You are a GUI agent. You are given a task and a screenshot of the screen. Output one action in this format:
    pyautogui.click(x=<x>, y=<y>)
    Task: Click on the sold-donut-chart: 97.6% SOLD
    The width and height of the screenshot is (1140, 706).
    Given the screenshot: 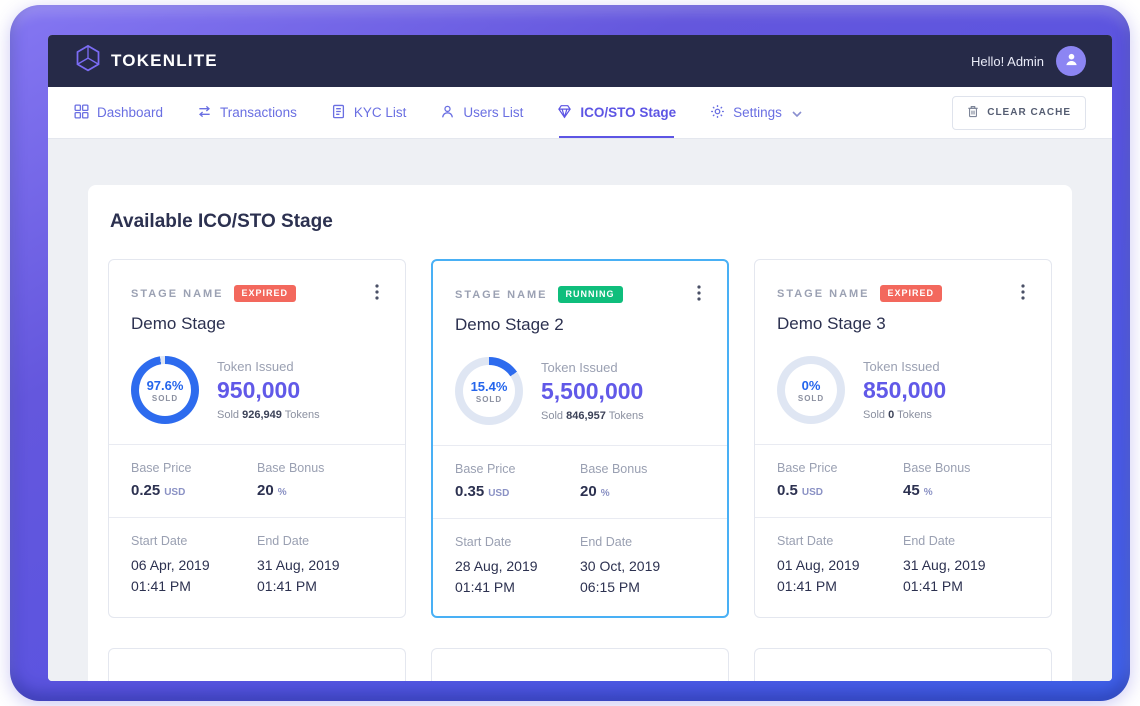 What is the action you would take?
    pyautogui.click(x=165, y=390)
    